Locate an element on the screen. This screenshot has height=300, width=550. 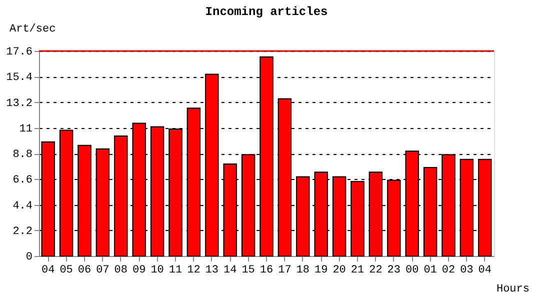
x-tick-label: 05 is located at coordinates (66, 270).